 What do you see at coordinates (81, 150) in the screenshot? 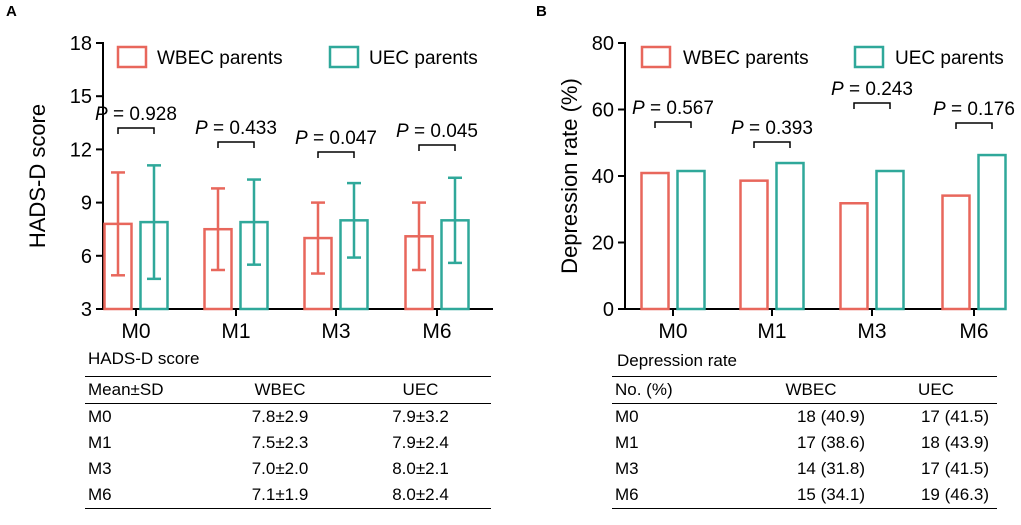
I see `y-tick-label: 12` at bounding box center [81, 150].